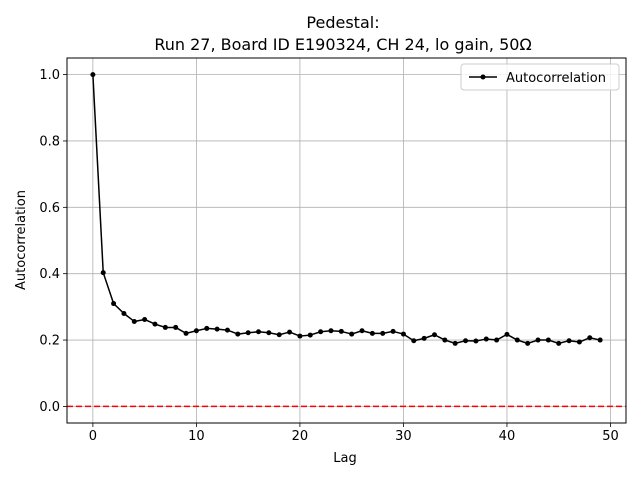 The image size is (640, 480). I want to click on legend: Autocorrelation, so click(540, 77).